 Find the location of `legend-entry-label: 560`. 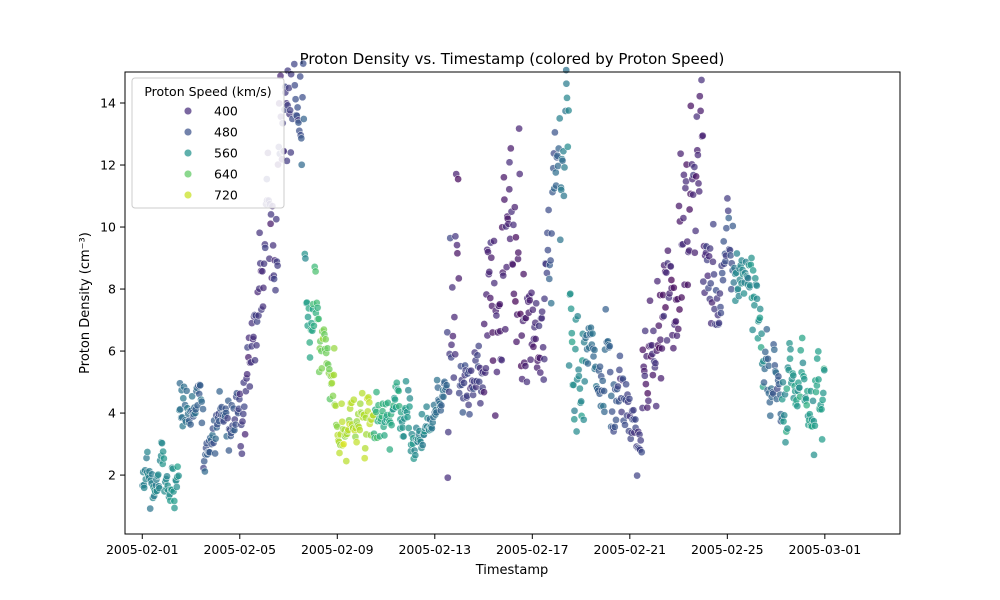

legend-entry-label: 560 is located at coordinates (226, 153).